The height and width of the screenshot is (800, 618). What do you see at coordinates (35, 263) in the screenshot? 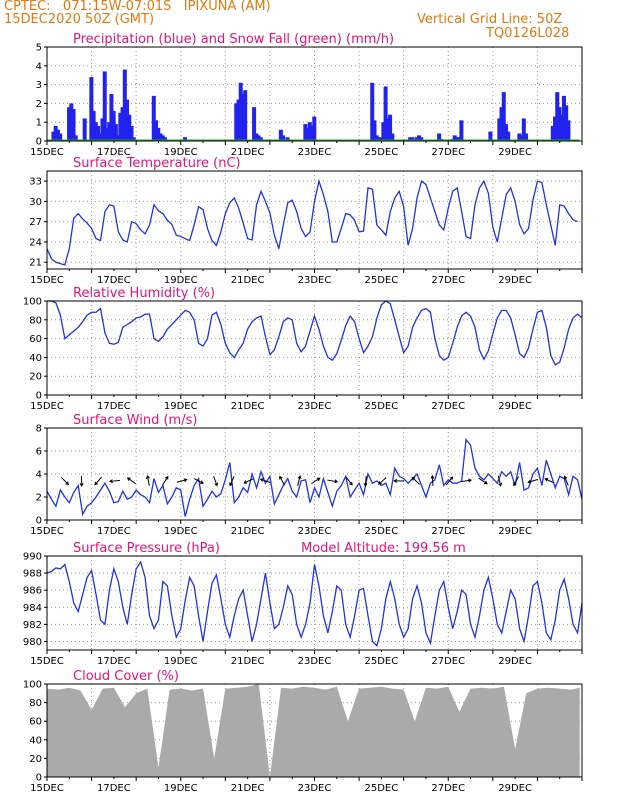
I see `y-tick-label: 21` at bounding box center [35, 263].